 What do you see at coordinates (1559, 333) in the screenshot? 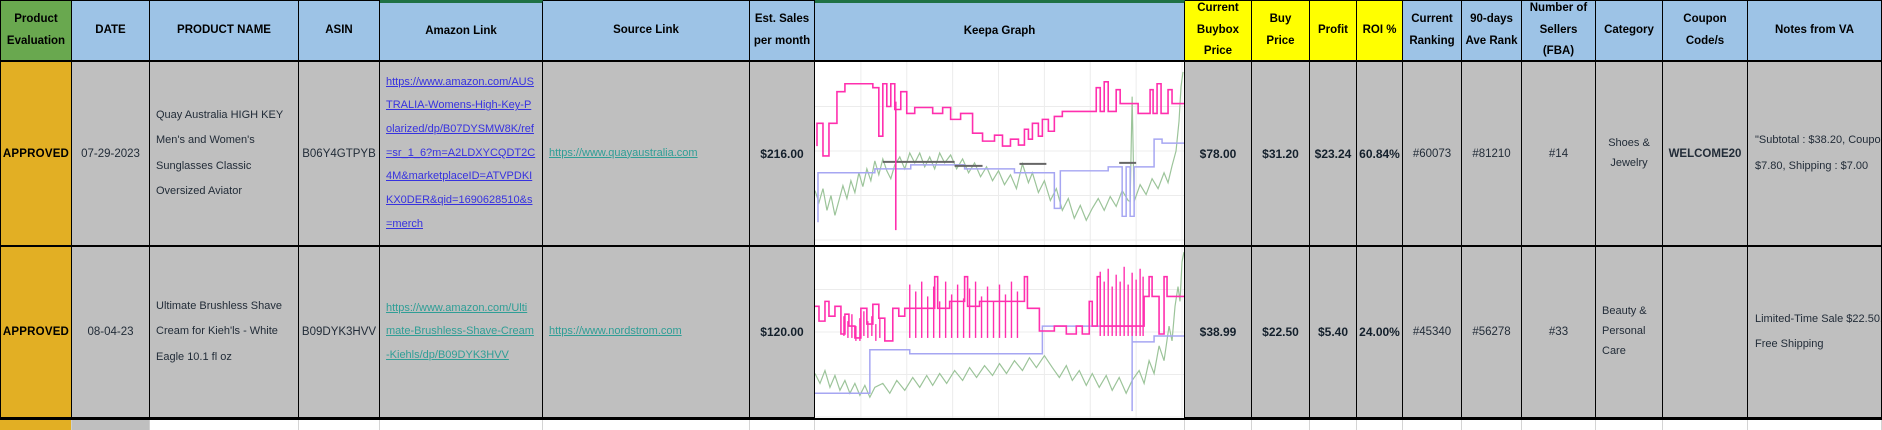
I see `cell-num-sellers-row2: #33` at bounding box center [1559, 333].